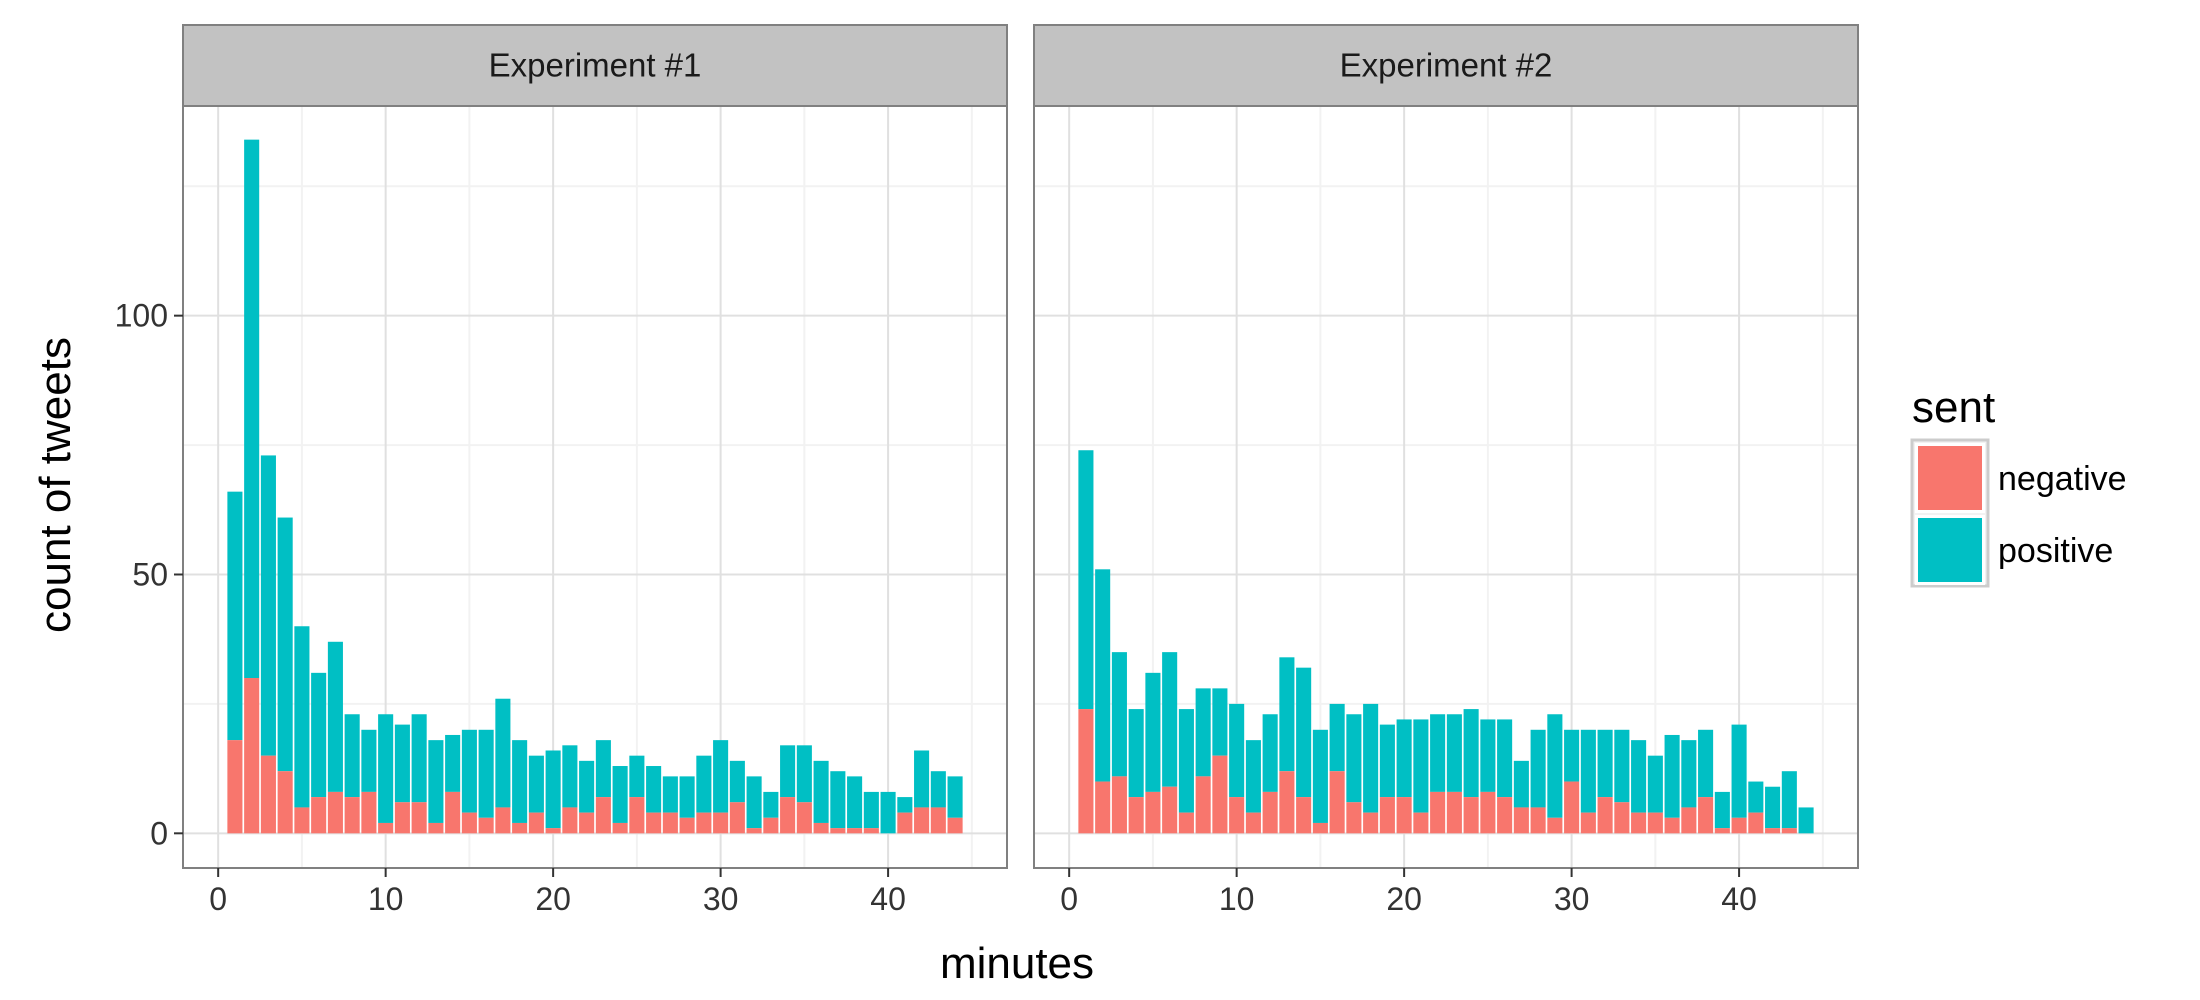  I want to click on legend-title: sent, so click(1953, 407).